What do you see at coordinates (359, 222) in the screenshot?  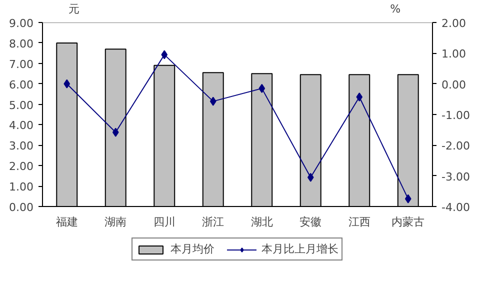 I see `x-tick-label: 江西` at bounding box center [359, 222].